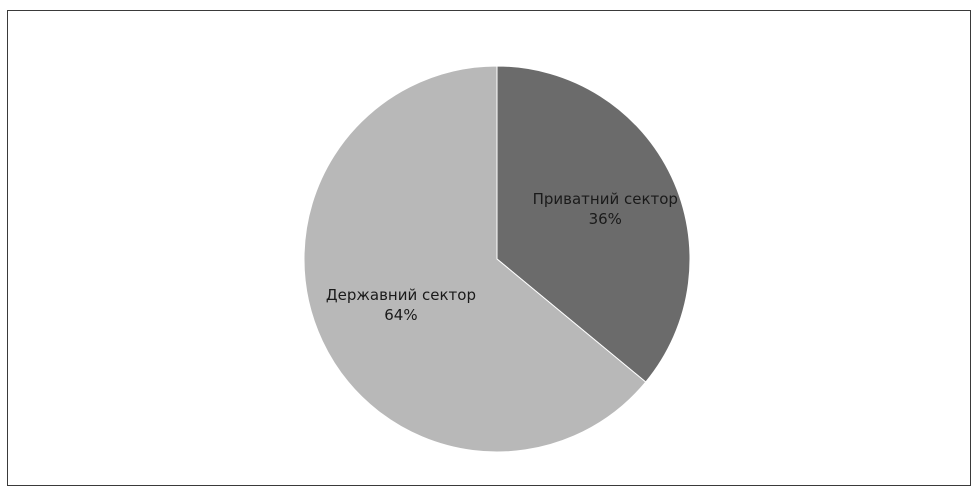 This screenshot has width=980, height=495. What do you see at coordinates (401, 295) in the screenshot?
I see `slice-label-2: Державний сектор` at bounding box center [401, 295].